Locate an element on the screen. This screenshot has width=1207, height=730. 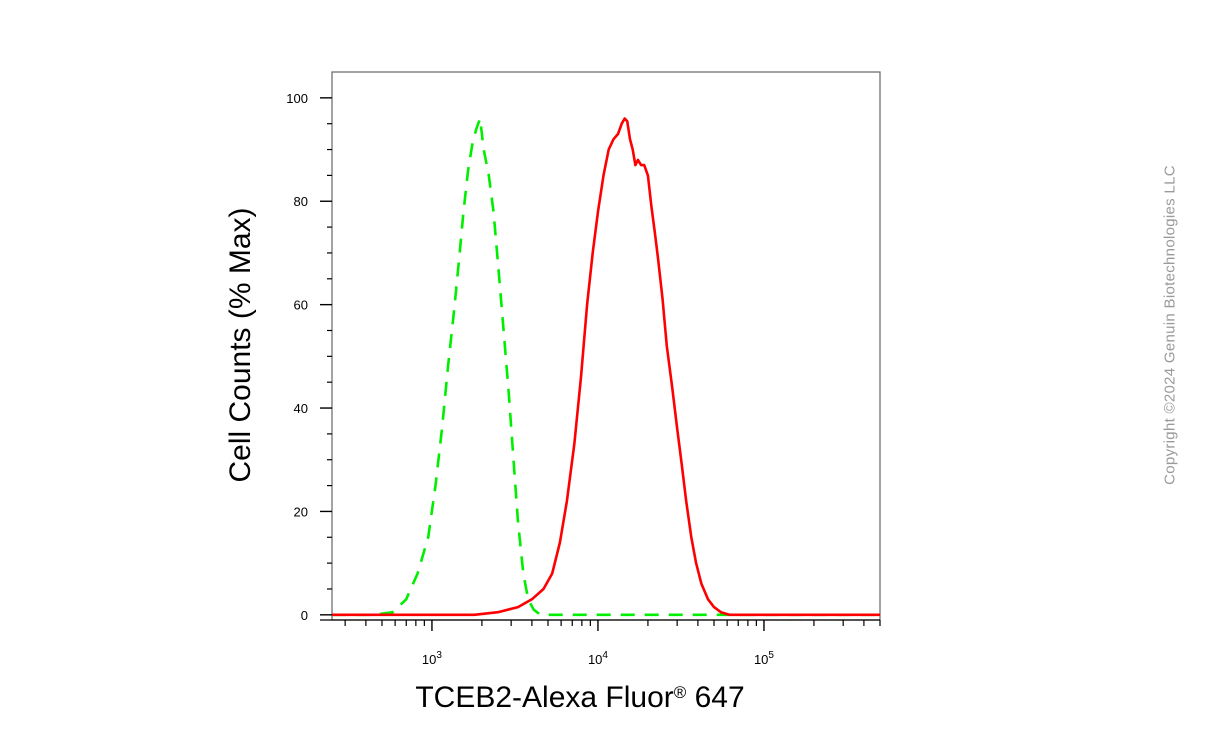
x-axis: 10³ 10⁴ 10⁵ is located at coordinates (600, 643).